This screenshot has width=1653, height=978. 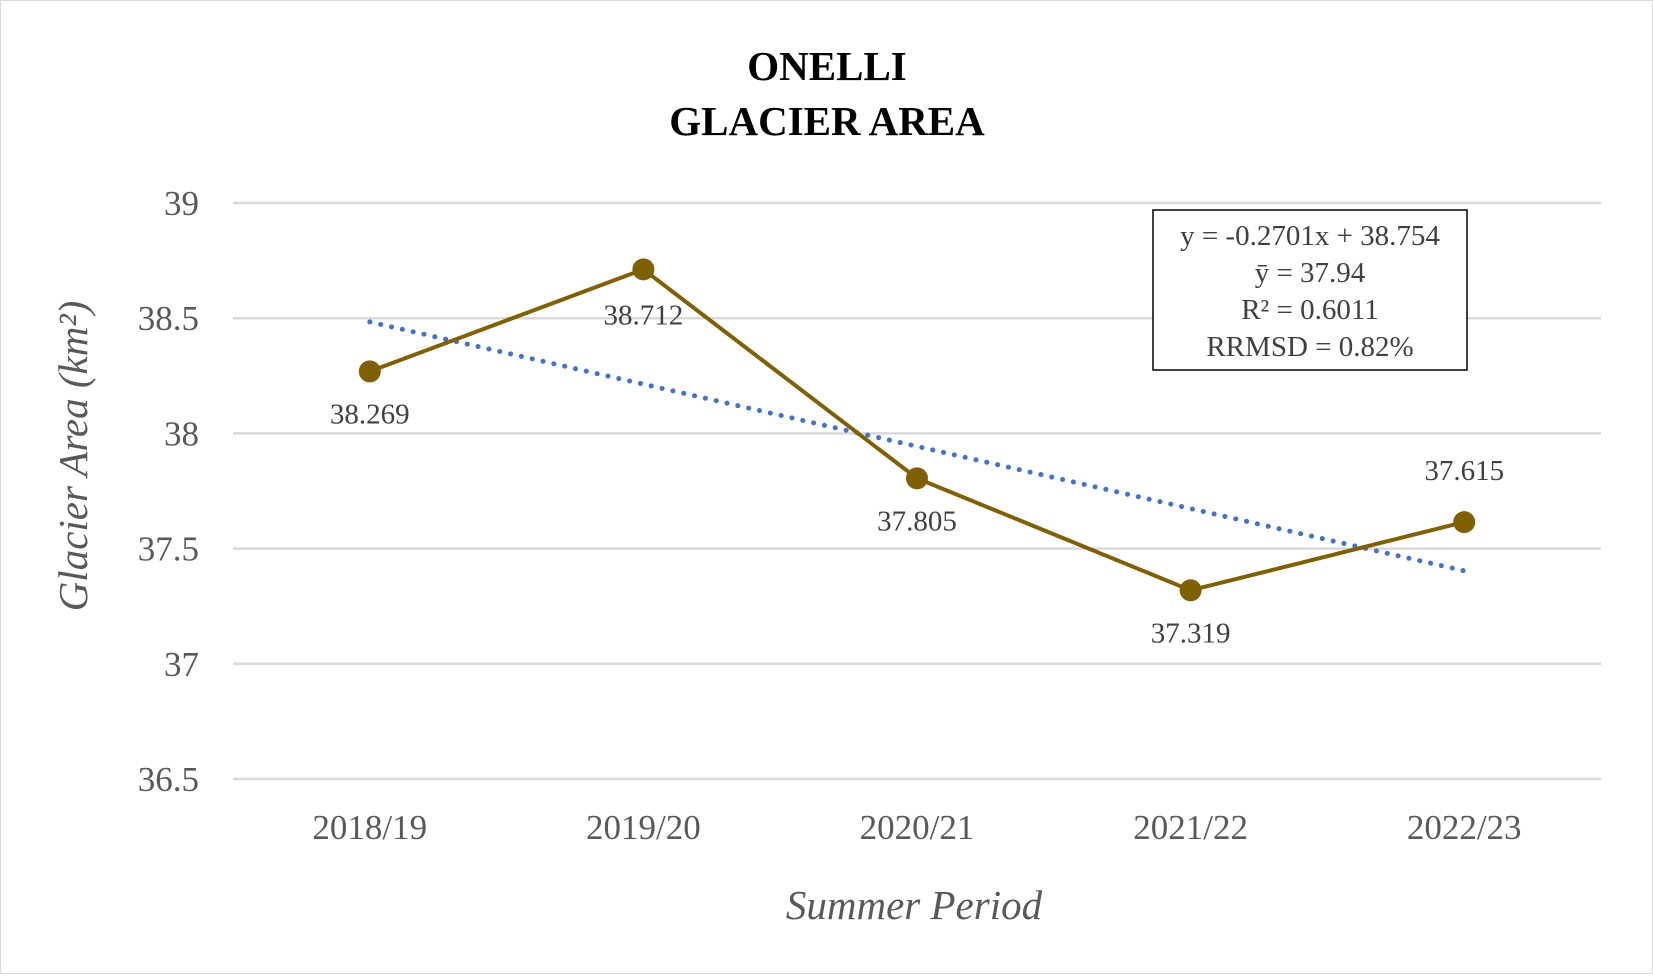 I want to click on x-tick-label: 2018/19, so click(x=369, y=827).